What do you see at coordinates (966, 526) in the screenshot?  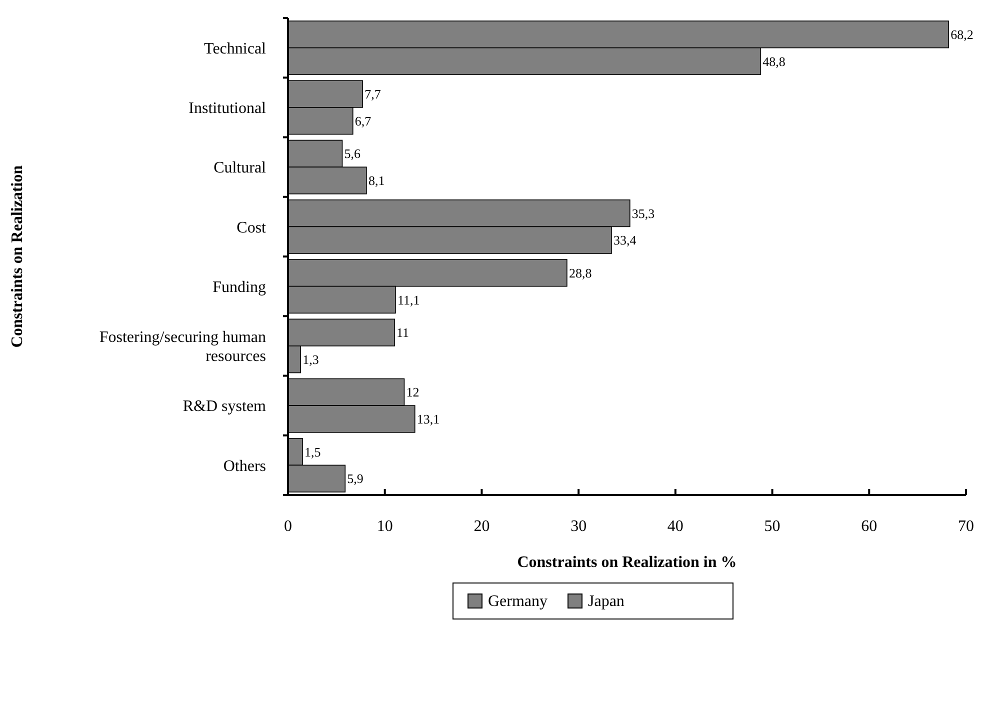 I see `x-tick-label: 70` at bounding box center [966, 526].